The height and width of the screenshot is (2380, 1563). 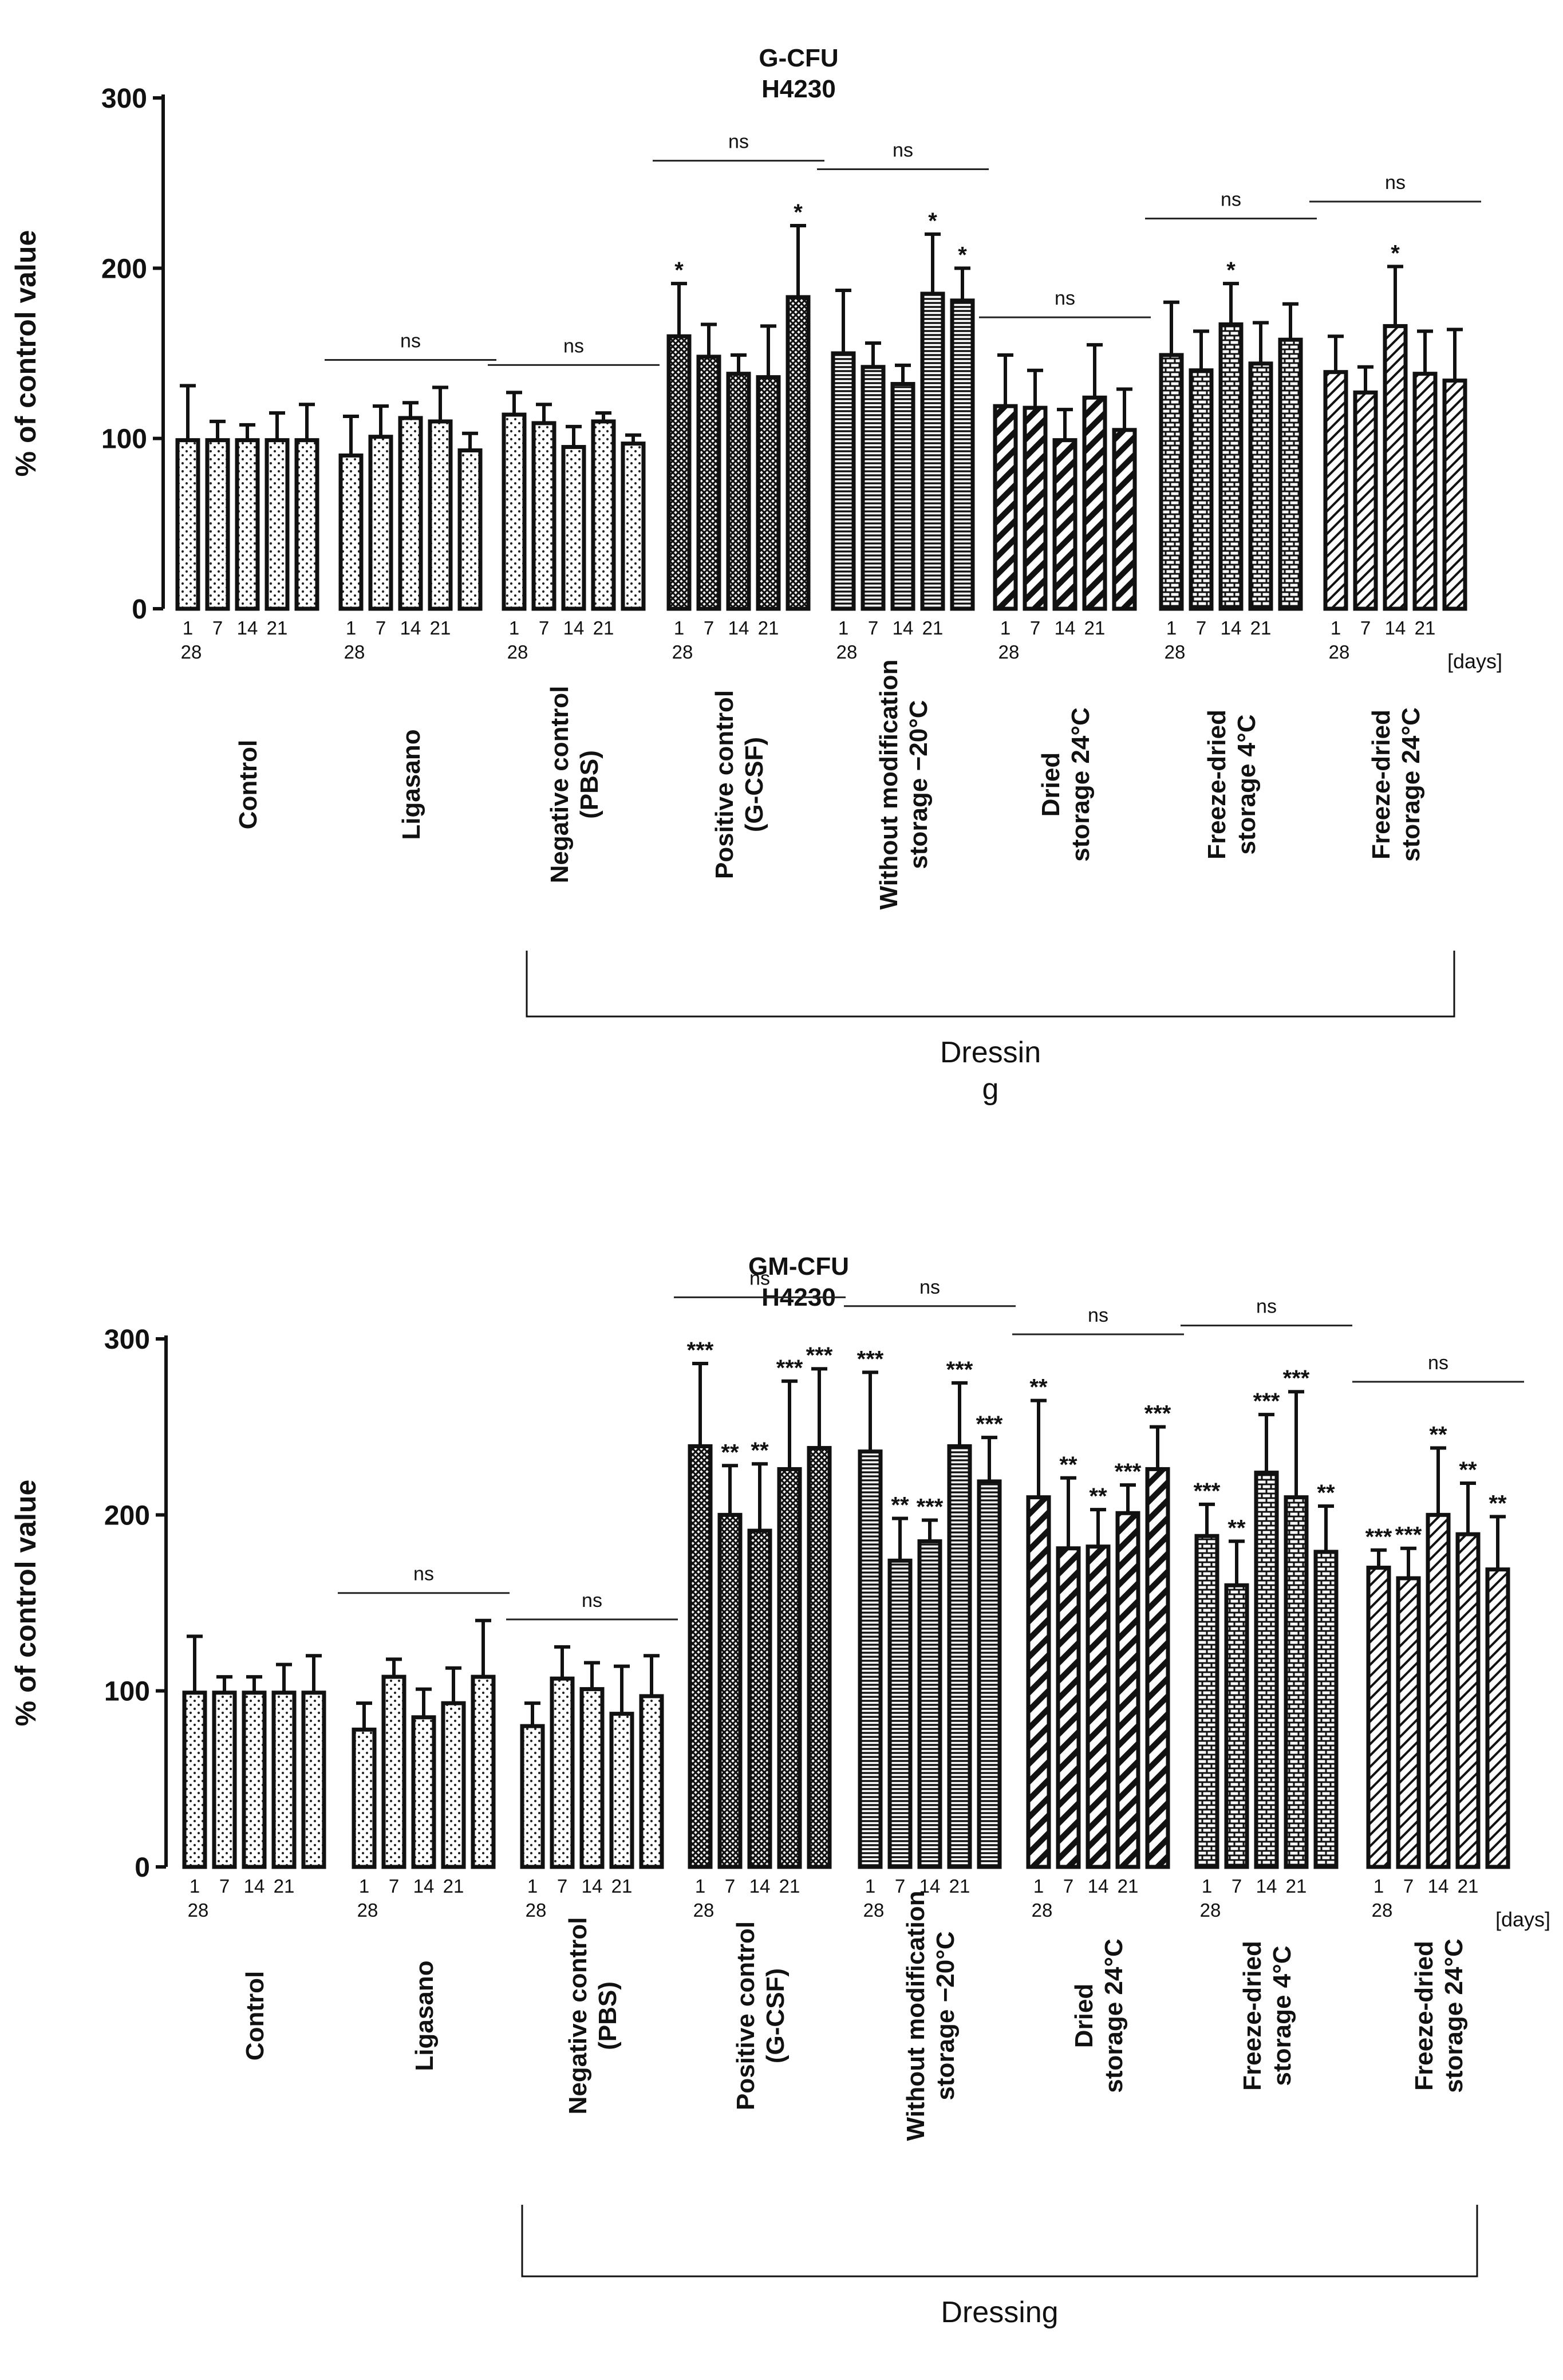 I want to click on dressing-bracket, so click(x=999, y=2241).